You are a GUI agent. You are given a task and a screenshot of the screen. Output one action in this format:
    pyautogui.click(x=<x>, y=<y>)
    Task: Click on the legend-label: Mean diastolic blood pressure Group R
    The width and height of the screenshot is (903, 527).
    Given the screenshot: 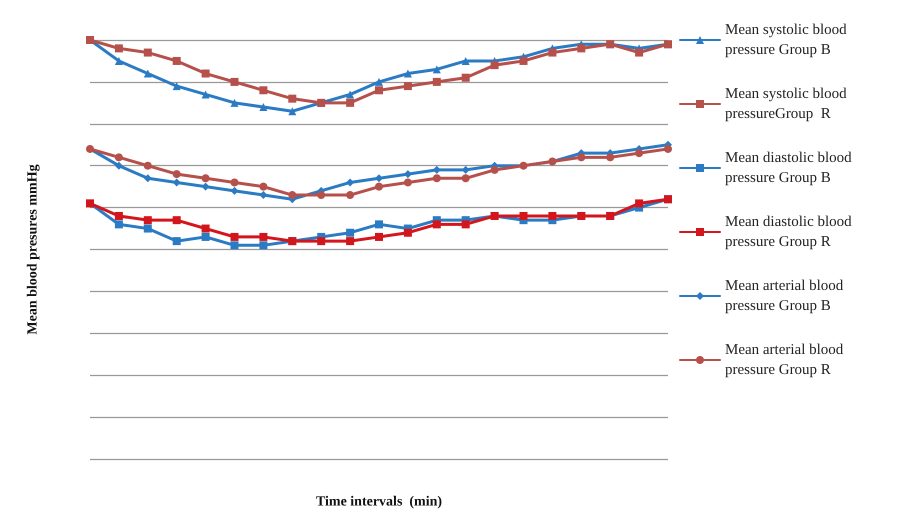 What is the action you would take?
    pyautogui.click(x=790, y=232)
    